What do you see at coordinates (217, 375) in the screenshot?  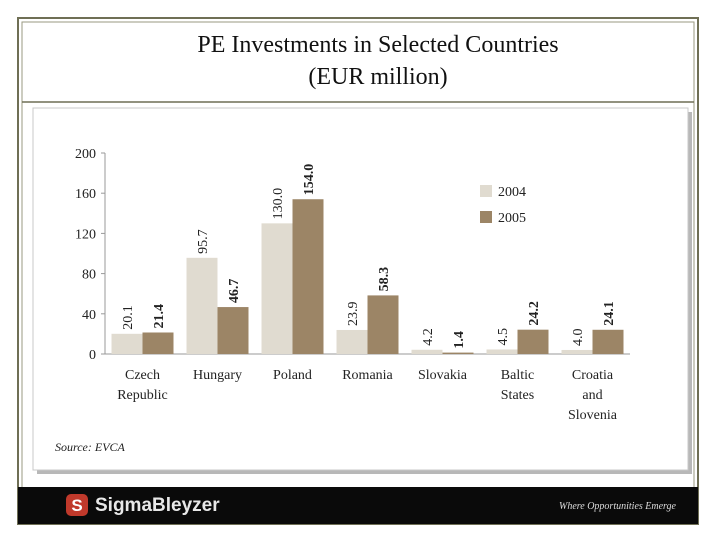 I see `x-tick-label: Hungary` at bounding box center [217, 375].